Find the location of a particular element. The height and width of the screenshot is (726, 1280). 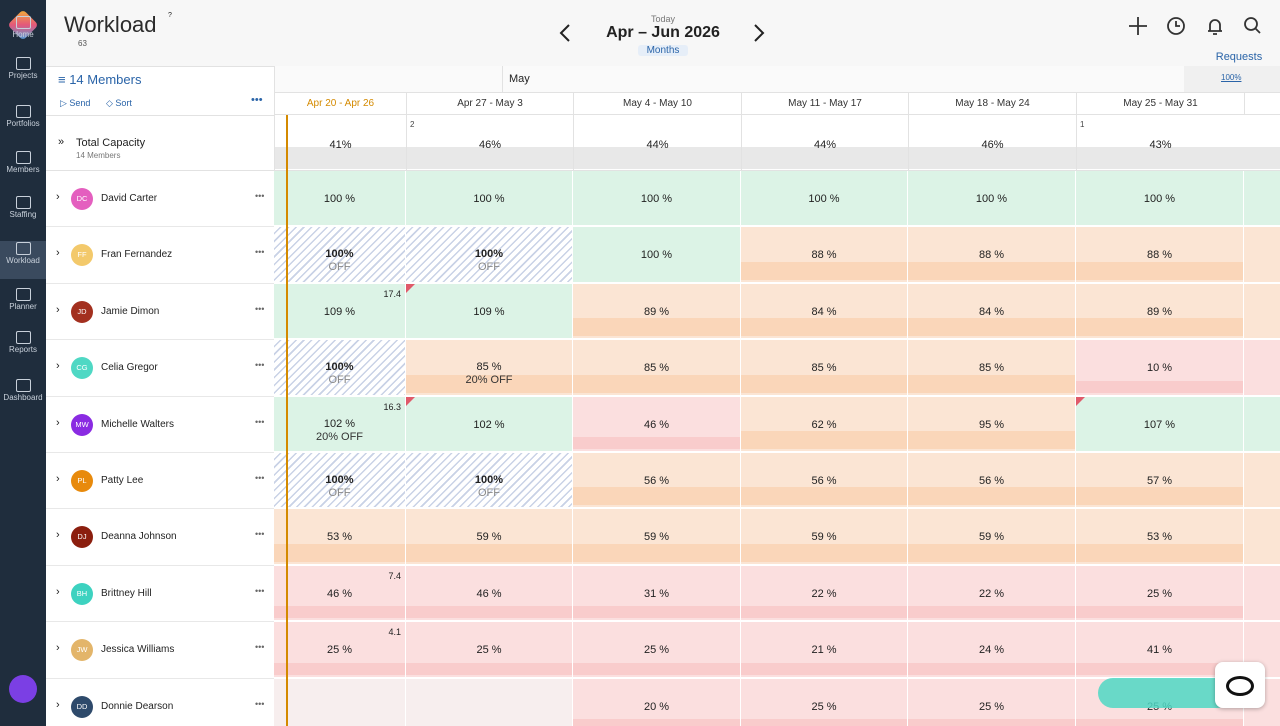

zoom: 100% is located at coordinates (1231, 77).